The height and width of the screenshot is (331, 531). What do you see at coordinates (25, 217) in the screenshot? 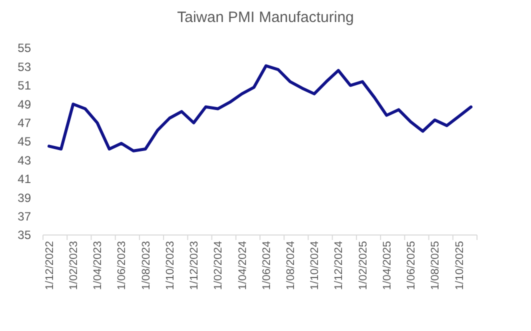
I see `y-tick-label: 37` at bounding box center [25, 217].